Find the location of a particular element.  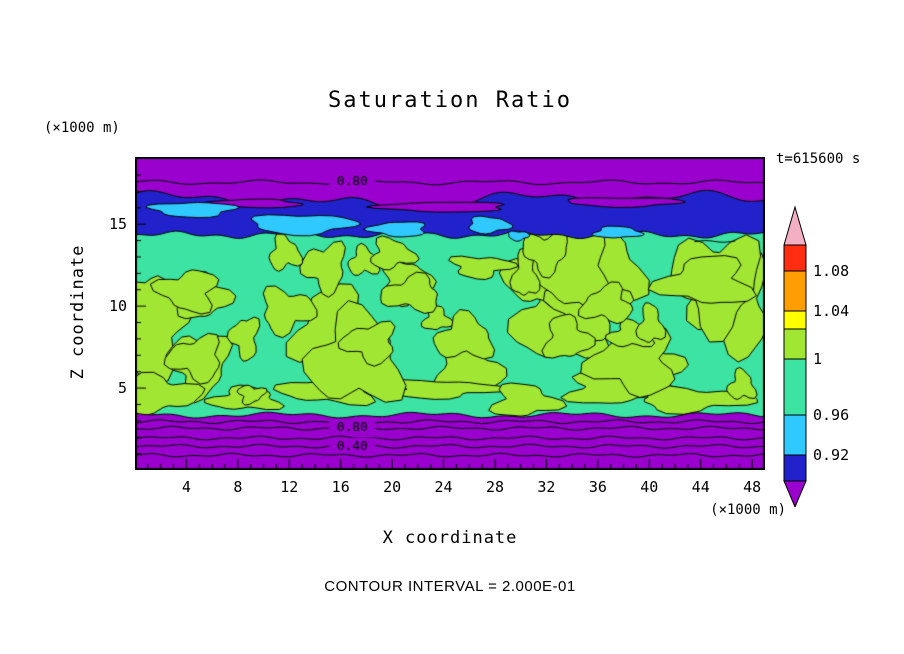

colorbar-tick-label: 0.92 is located at coordinates (831, 455).